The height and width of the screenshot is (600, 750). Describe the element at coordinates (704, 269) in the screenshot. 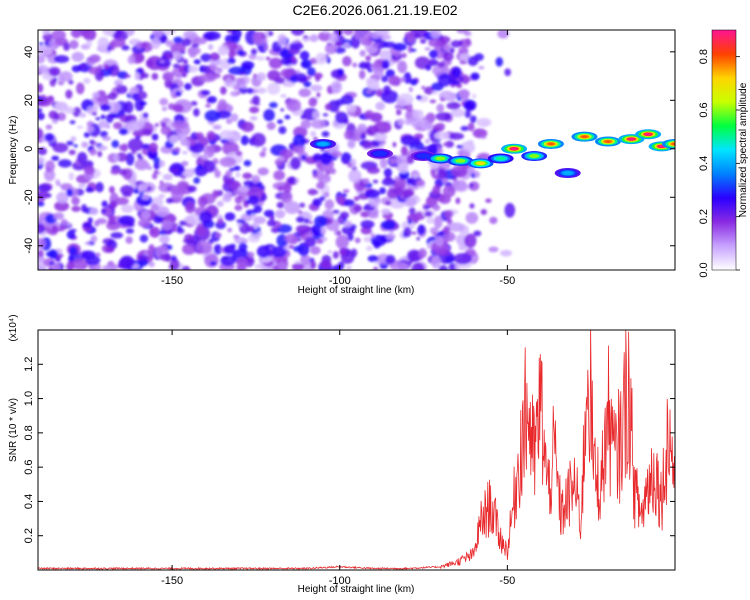

I see `colorbar-tick-label: 0.0` at that location.